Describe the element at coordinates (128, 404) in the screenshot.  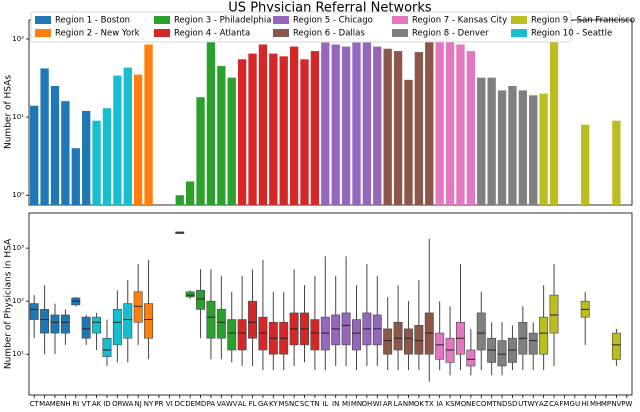
I see `x-tick-label: WA` at that location.